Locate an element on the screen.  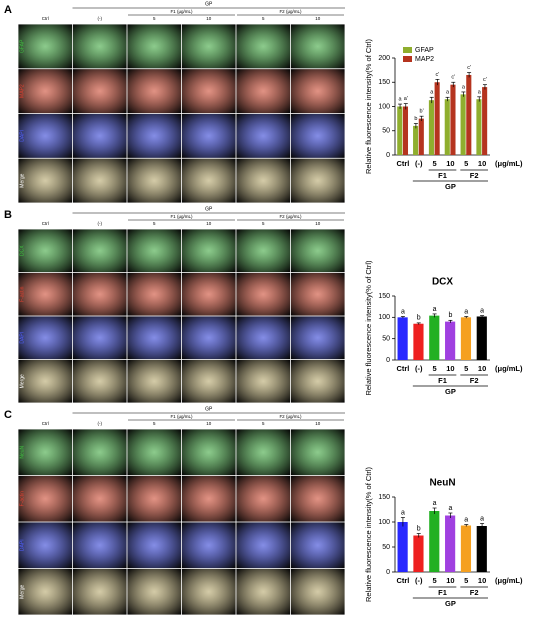
panel-label: C is located at coordinates (8, 415).